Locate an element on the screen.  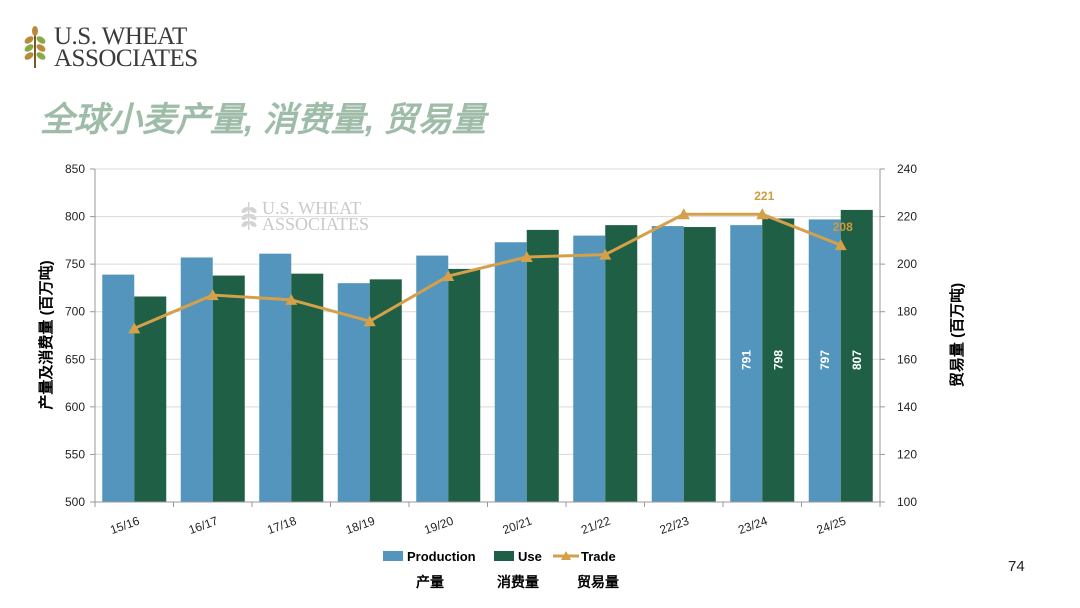
y2-tick-label: 180 is located at coordinates (907, 312).